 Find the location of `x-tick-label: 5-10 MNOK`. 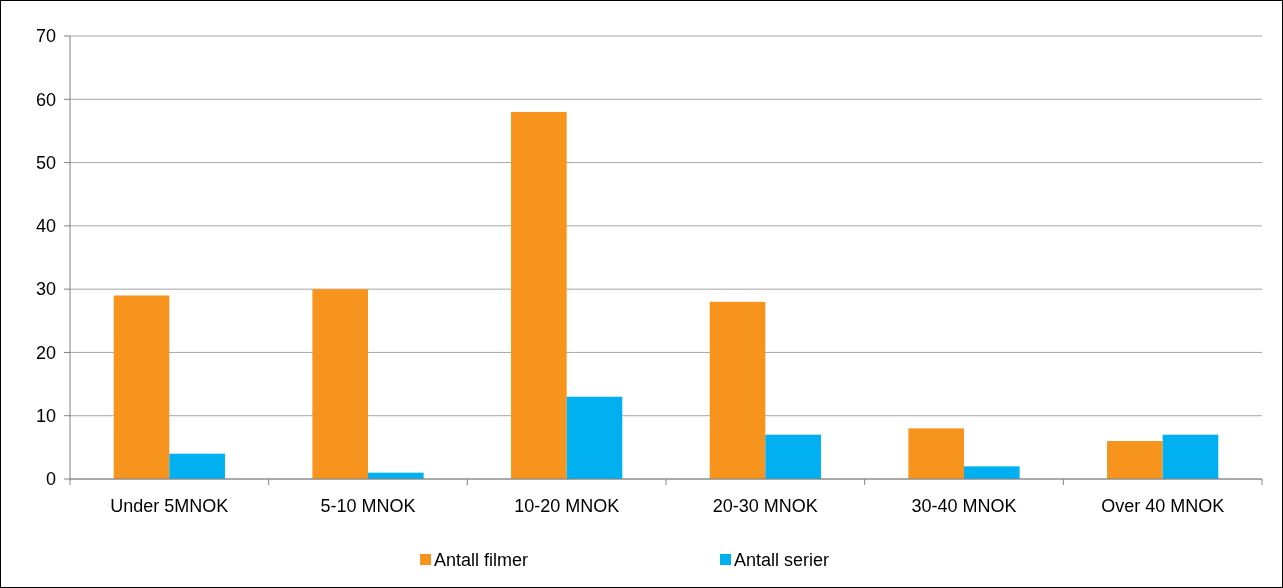

x-tick-label: 5-10 MNOK is located at coordinates (368, 506).